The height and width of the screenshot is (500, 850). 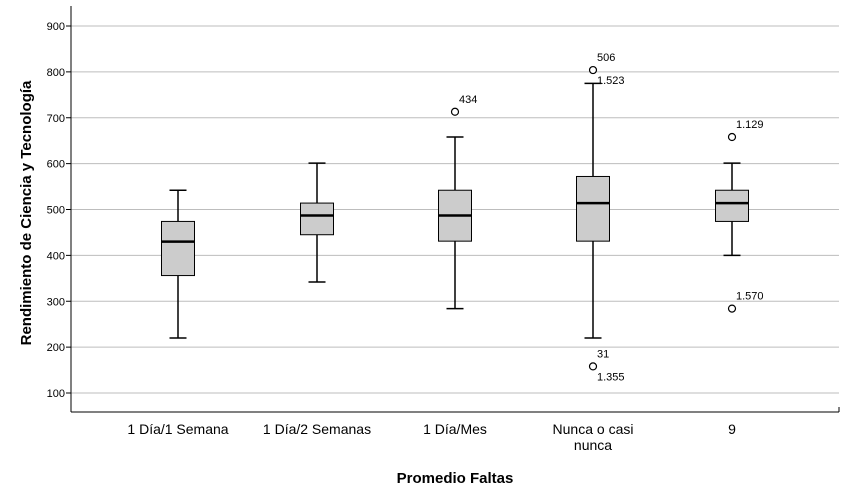 What do you see at coordinates (457, 202) in the screenshot?
I see `box-group-3: 434` at bounding box center [457, 202].